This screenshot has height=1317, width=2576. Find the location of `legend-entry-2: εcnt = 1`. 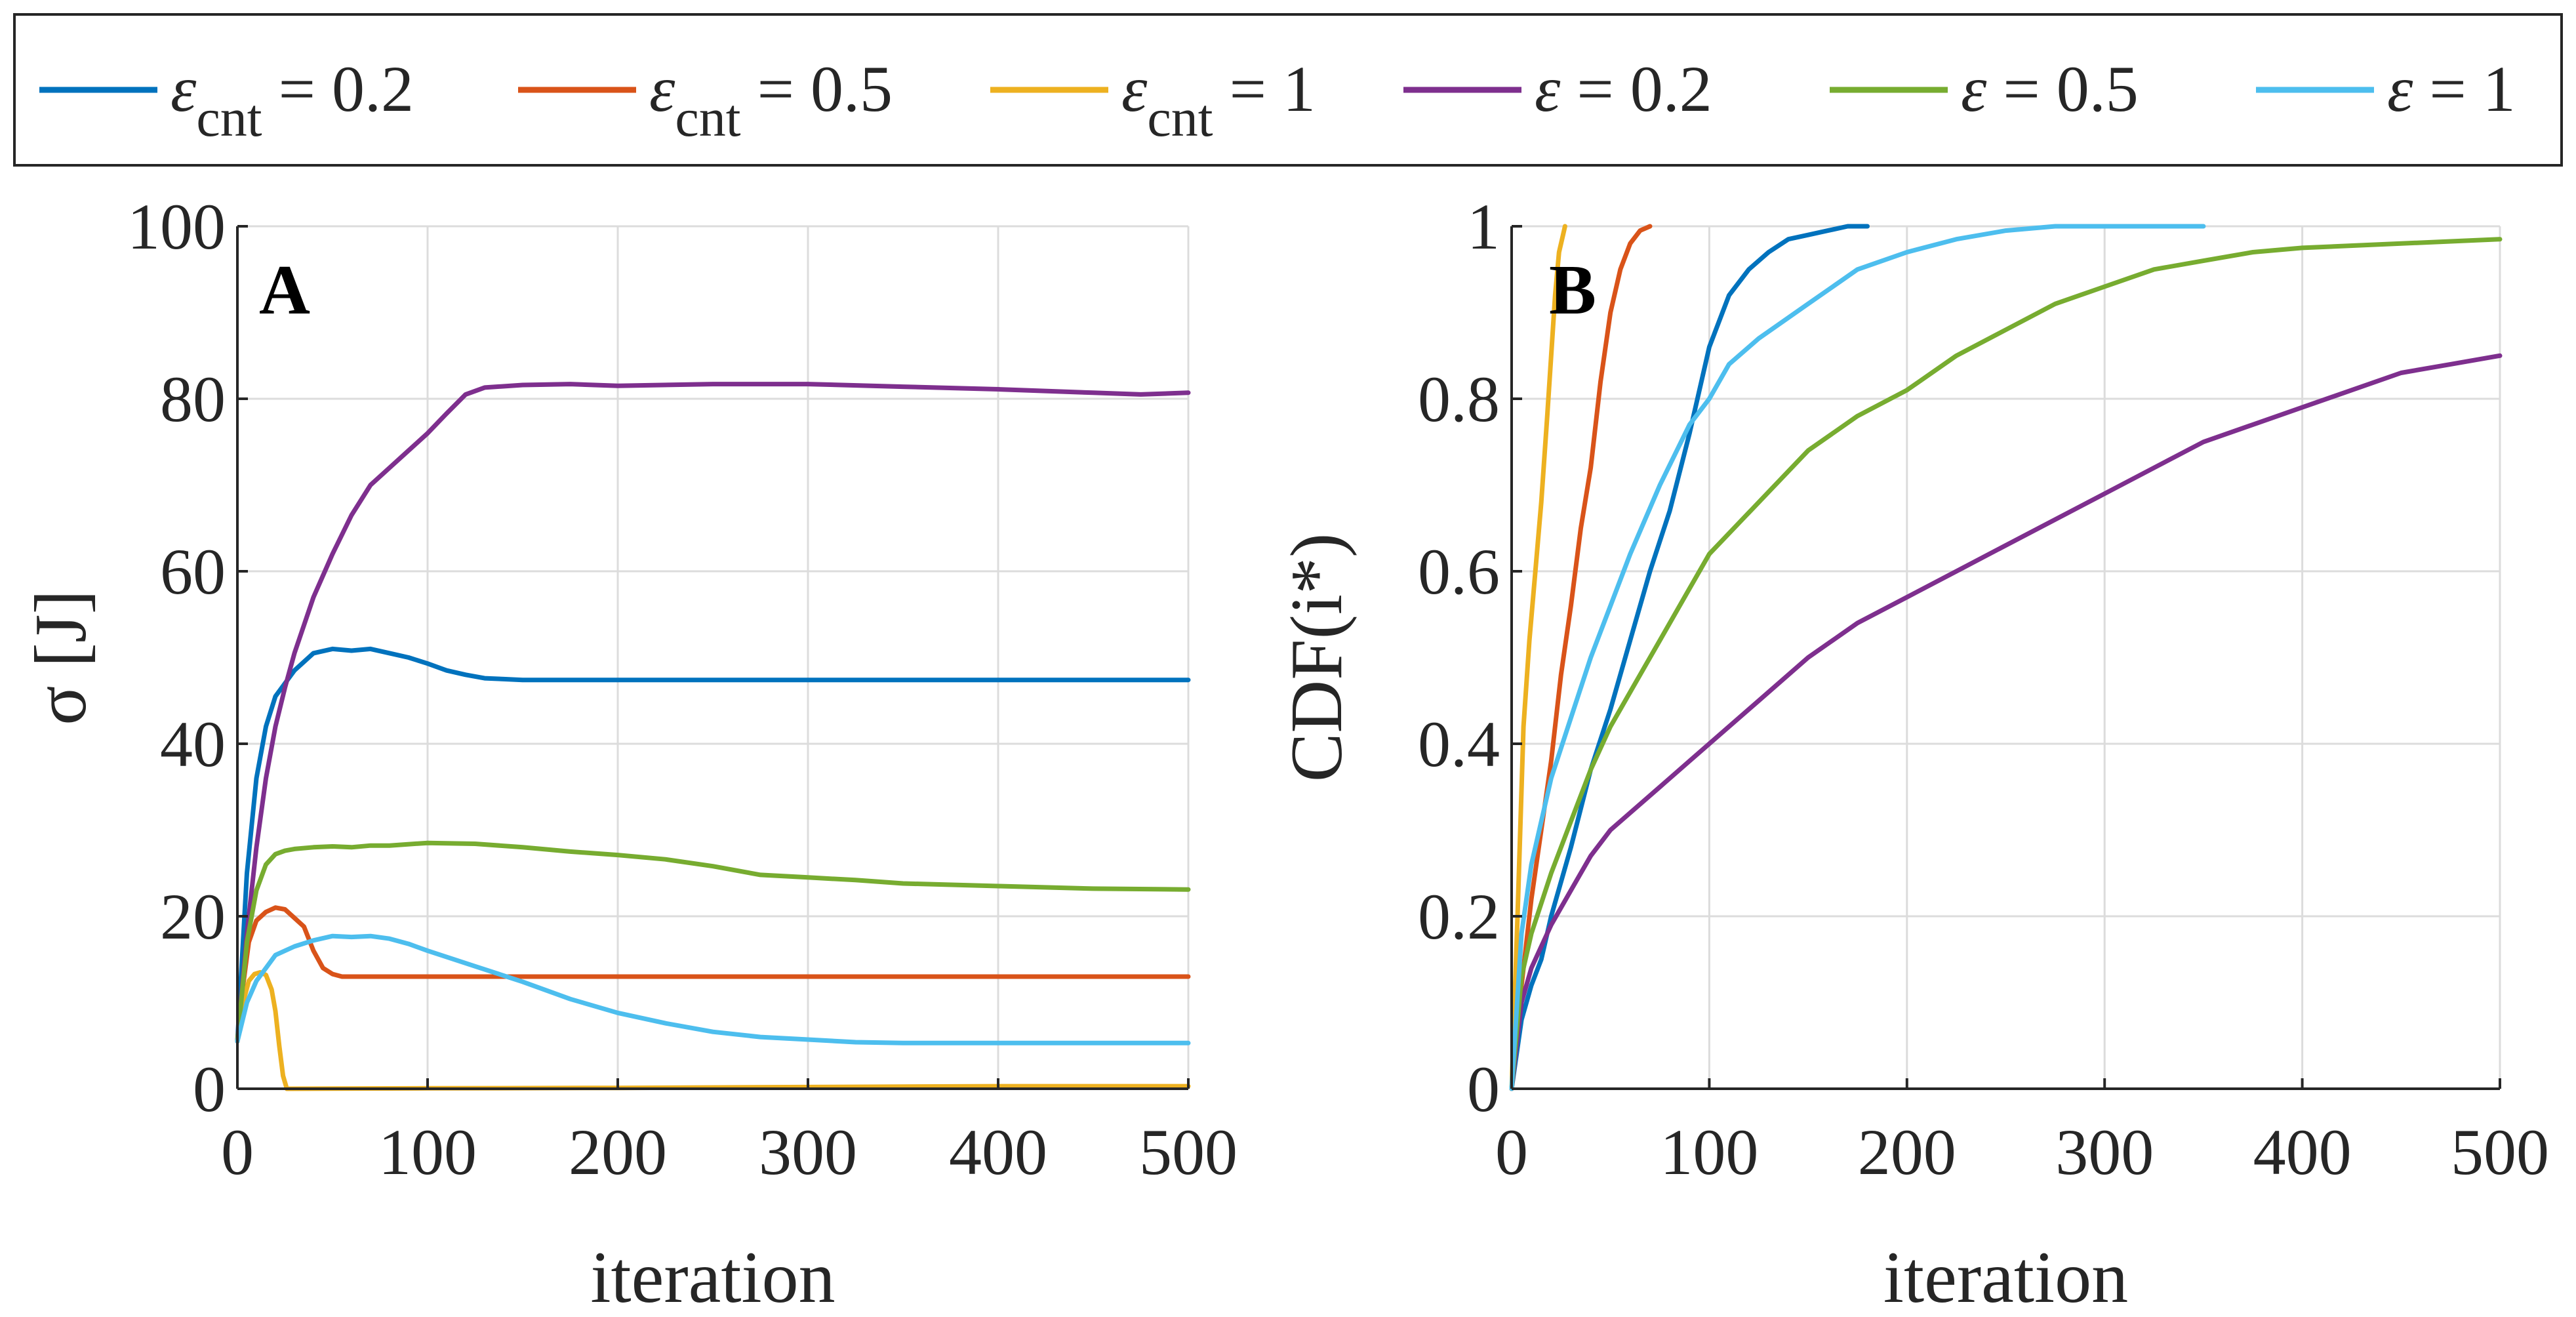

legend-entry-2: εcnt = 1 is located at coordinates (1153, 100).